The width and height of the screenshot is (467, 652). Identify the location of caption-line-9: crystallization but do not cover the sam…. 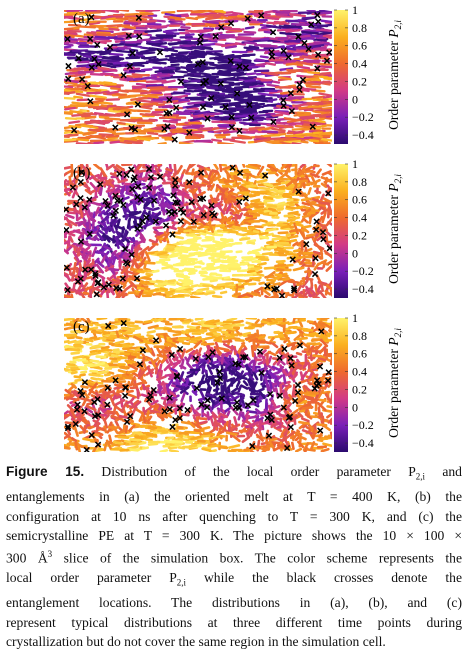
(234, 641).